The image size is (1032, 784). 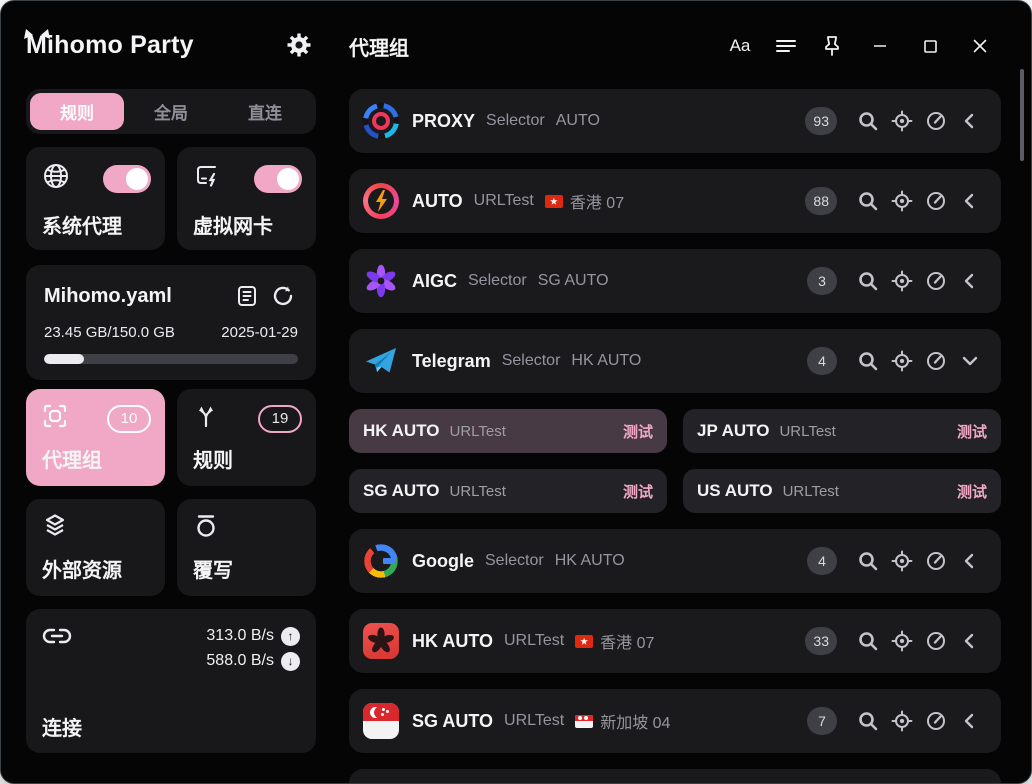 What do you see at coordinates (675, 121) in the screenshot?
I see `proxy-group-row: PROXY Selector AUTO 93` at bounding box center [675, 121].